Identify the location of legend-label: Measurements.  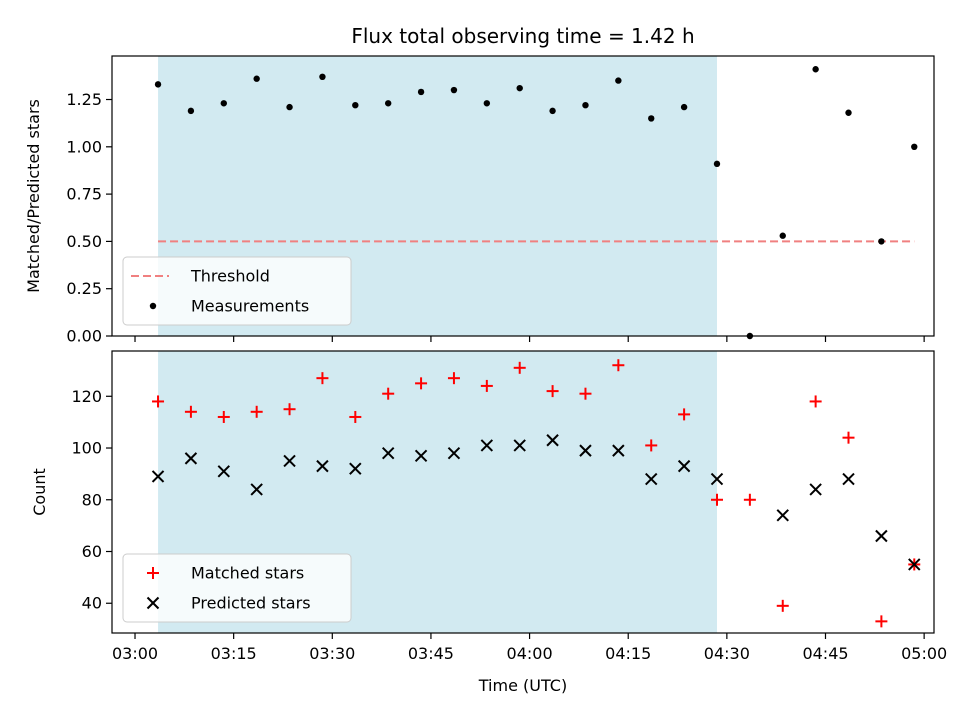
(250, 306).